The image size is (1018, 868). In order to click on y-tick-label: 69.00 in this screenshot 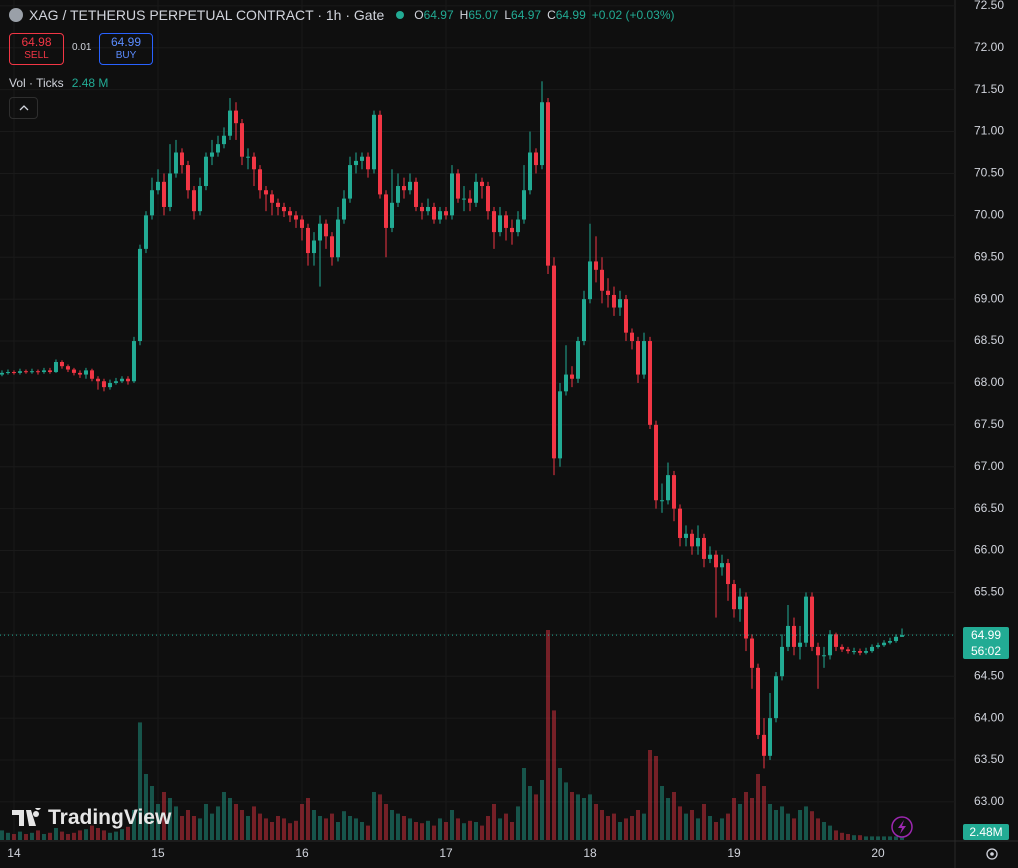, I will do `click(989, 298)`.